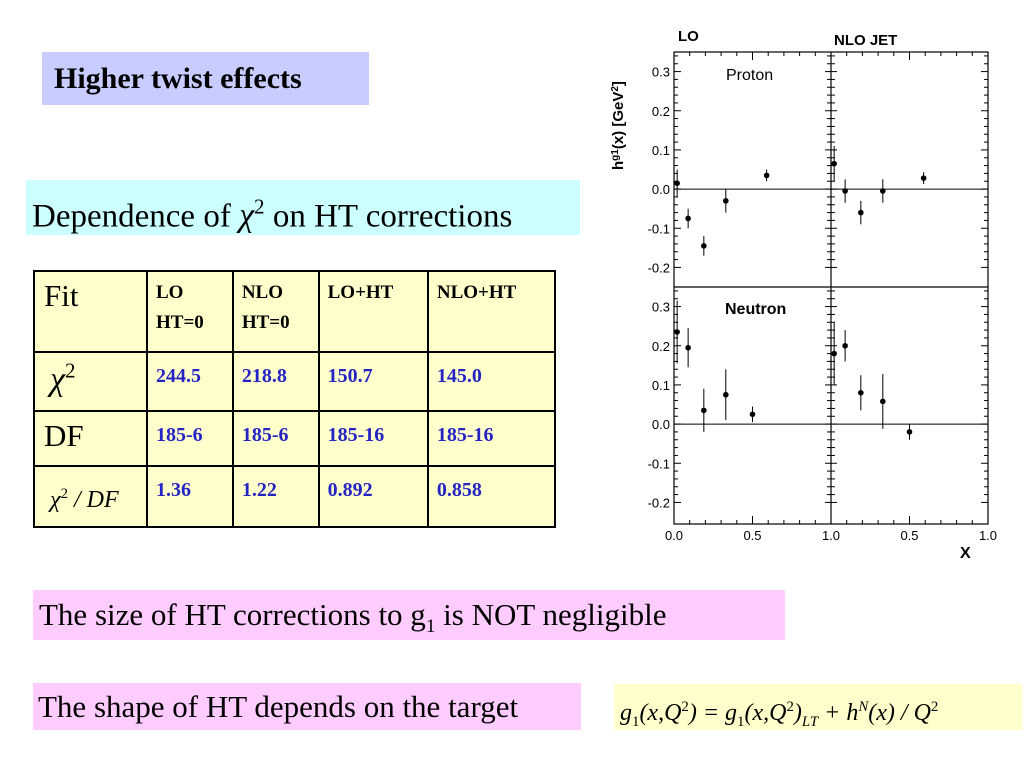  I want to click on column-label-nlo-jet: NLO JET, so click(865, 40).